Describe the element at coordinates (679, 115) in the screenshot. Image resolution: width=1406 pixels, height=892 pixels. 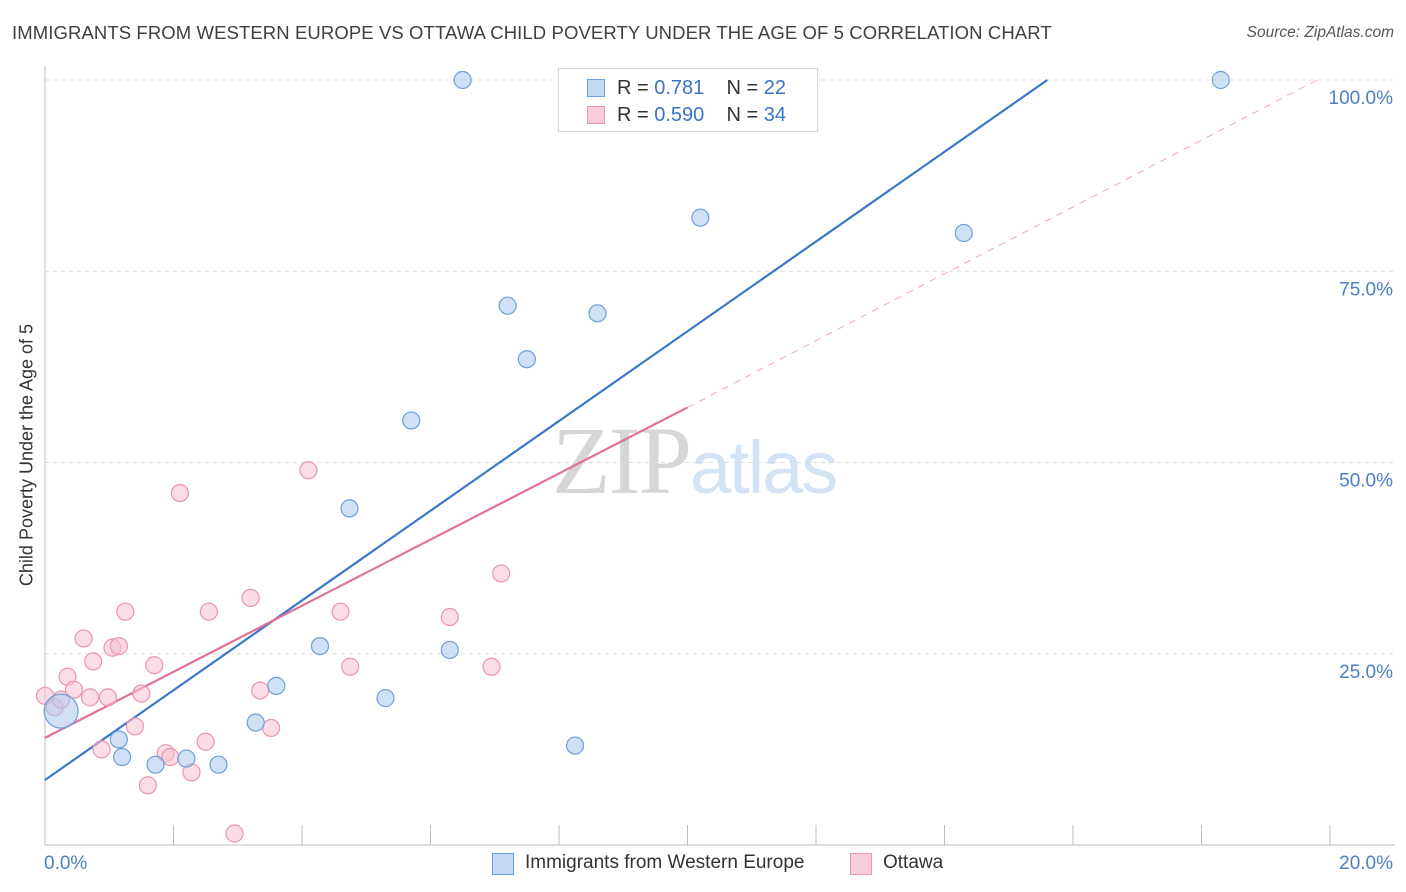
I see `legend-r-value: 0.590` at that location.